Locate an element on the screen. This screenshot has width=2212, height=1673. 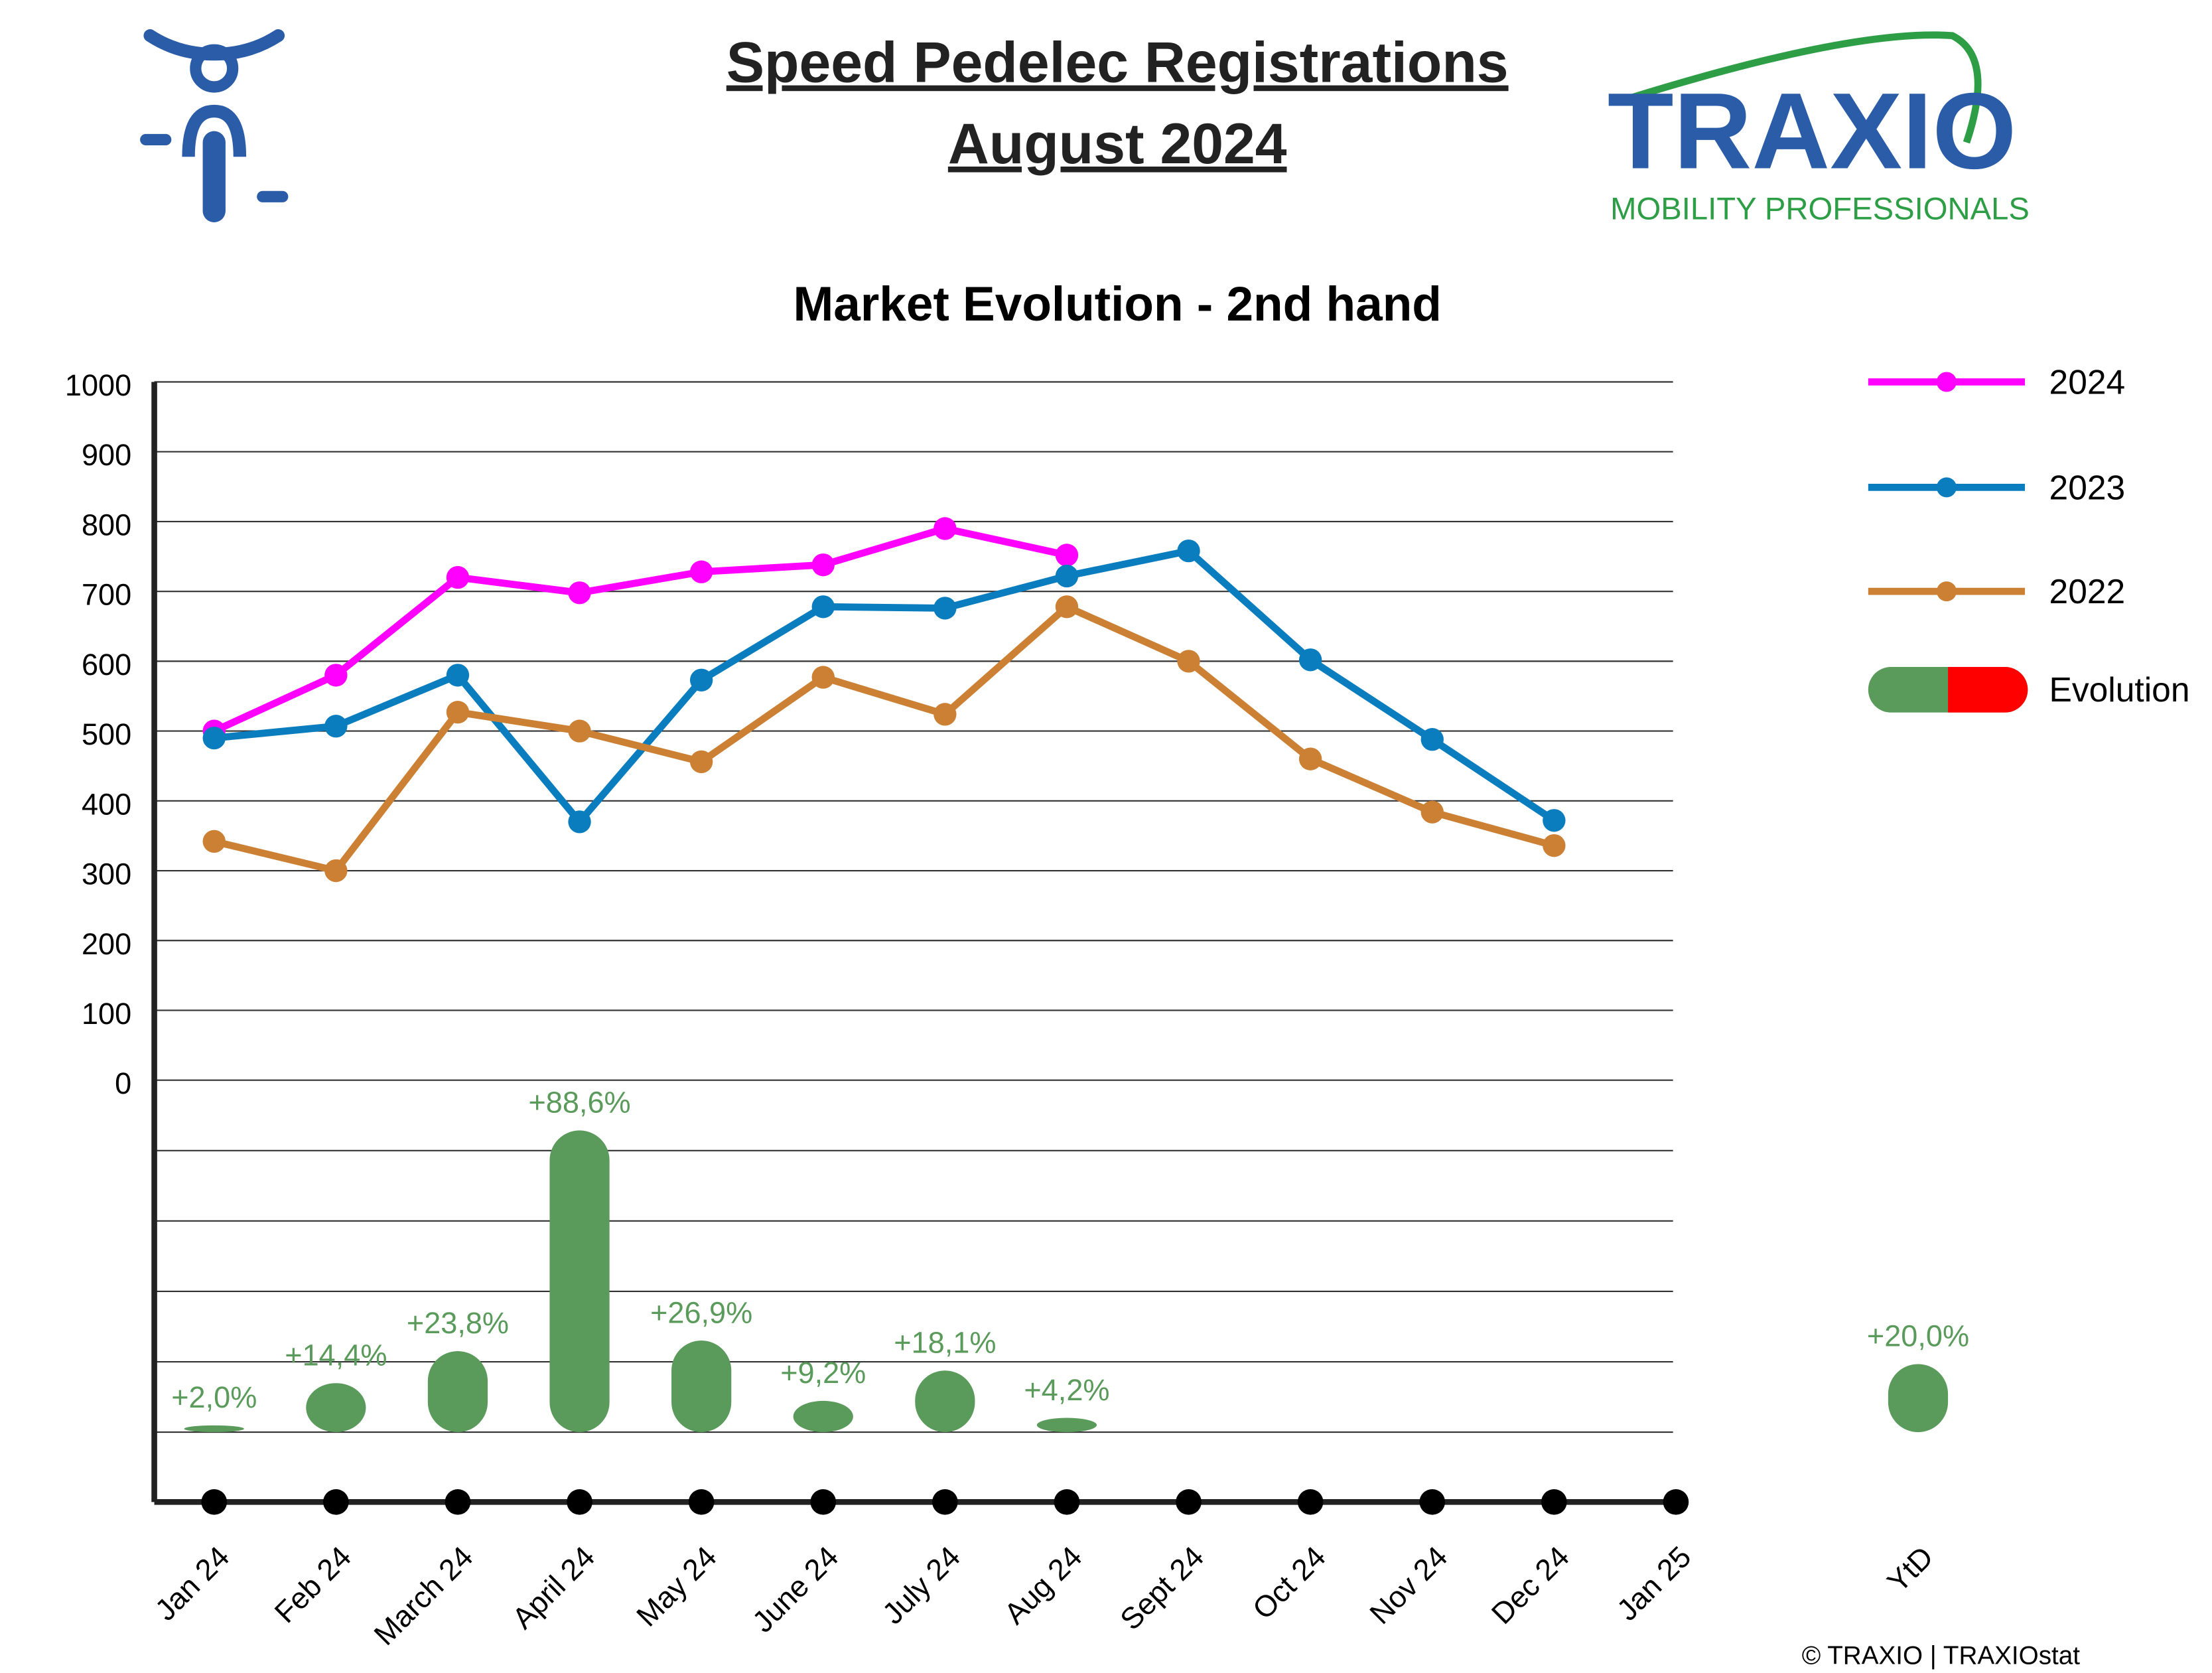
x-tick-label: July 24 is located at coordinates (921, 1586).